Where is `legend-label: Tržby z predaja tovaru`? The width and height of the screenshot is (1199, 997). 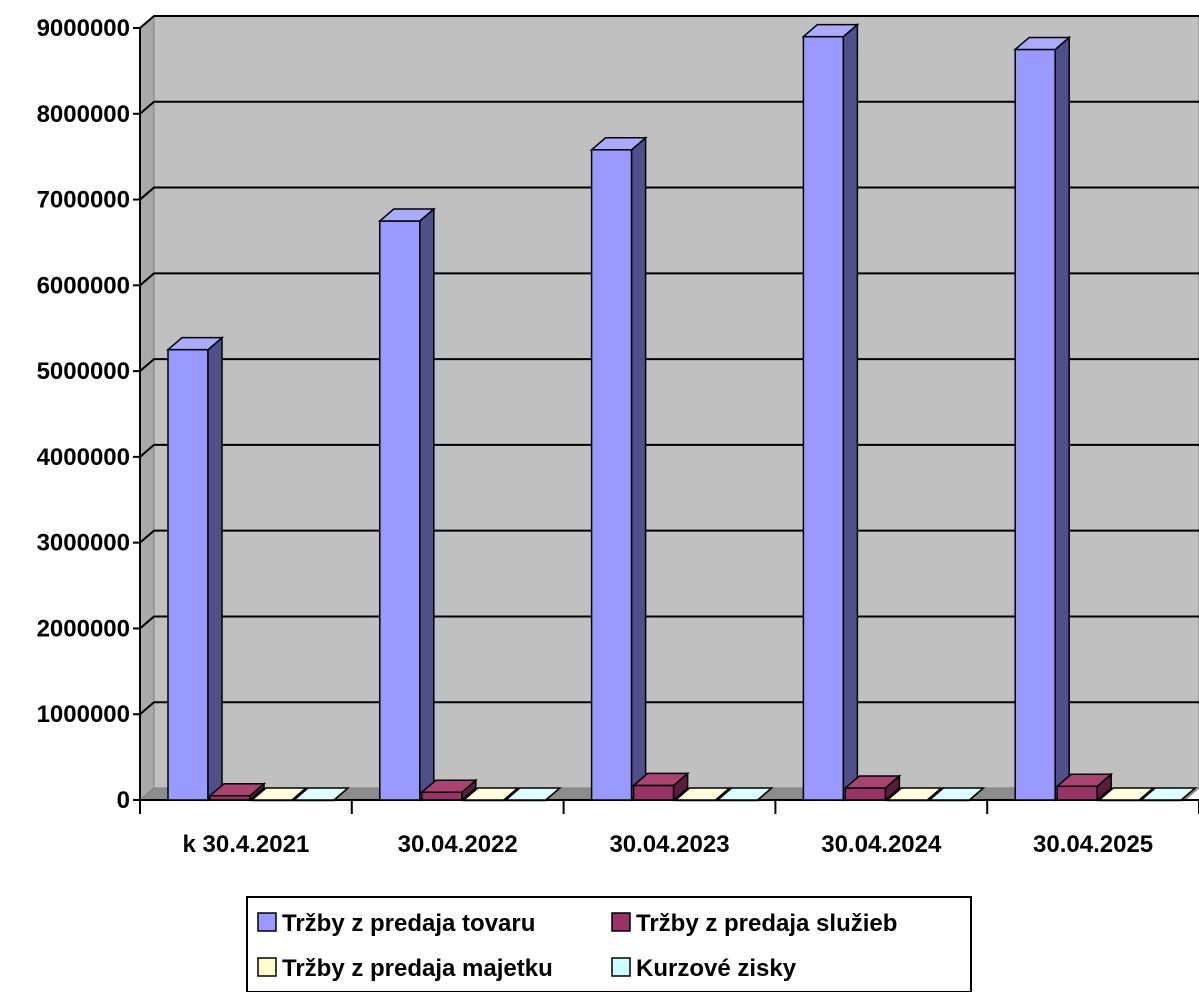
legend-label: Tržby z predaja tovaru is located at coordinates (408, 923).